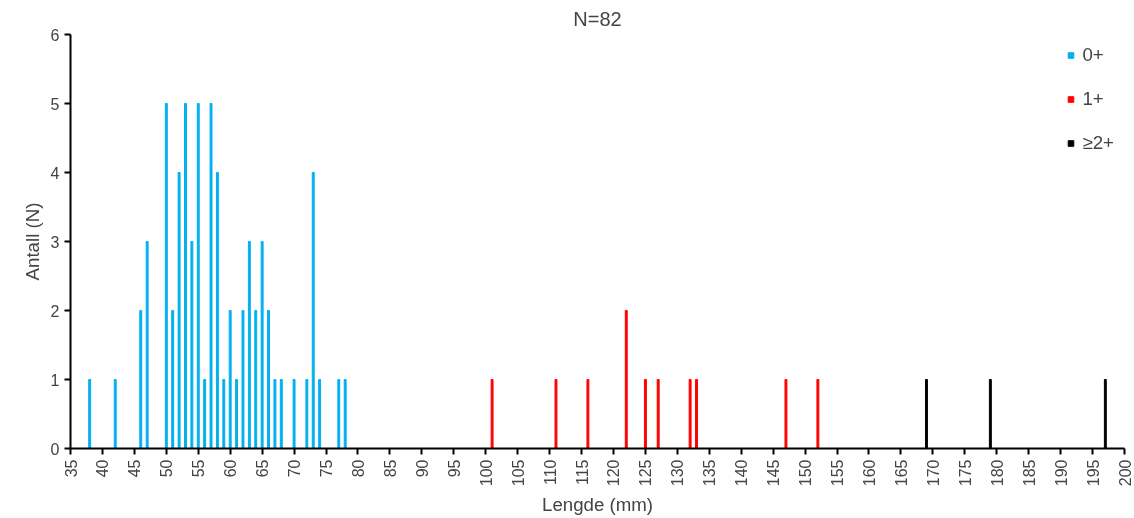 This screenshot has width=1134, height=518. Describe the element at coordinates (32, 241) in the screenshot. I see `y-axis-title: Antall (N)` at that location.